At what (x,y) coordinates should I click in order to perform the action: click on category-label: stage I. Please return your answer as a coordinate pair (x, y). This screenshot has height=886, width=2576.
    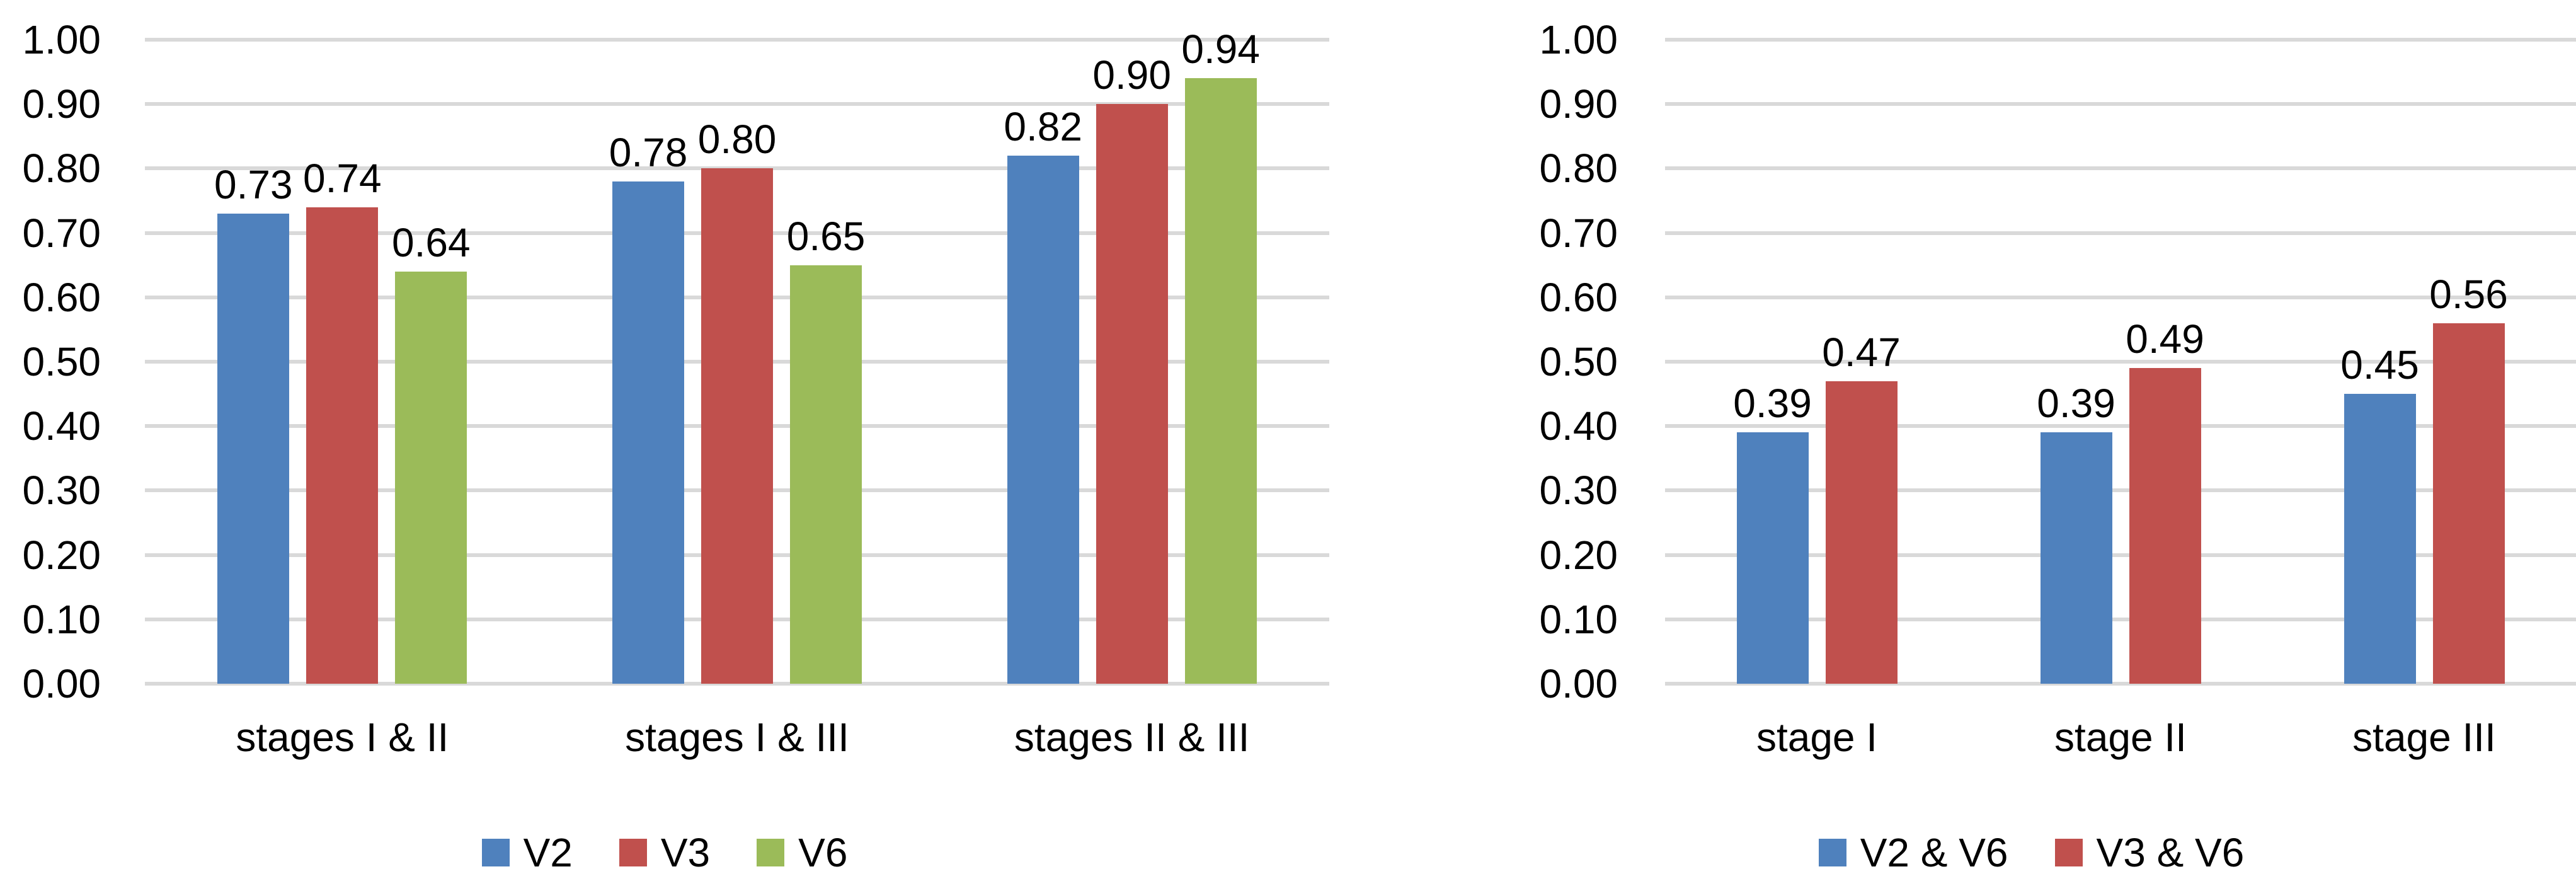
    Looking at the image, I should click on (1817, 737).